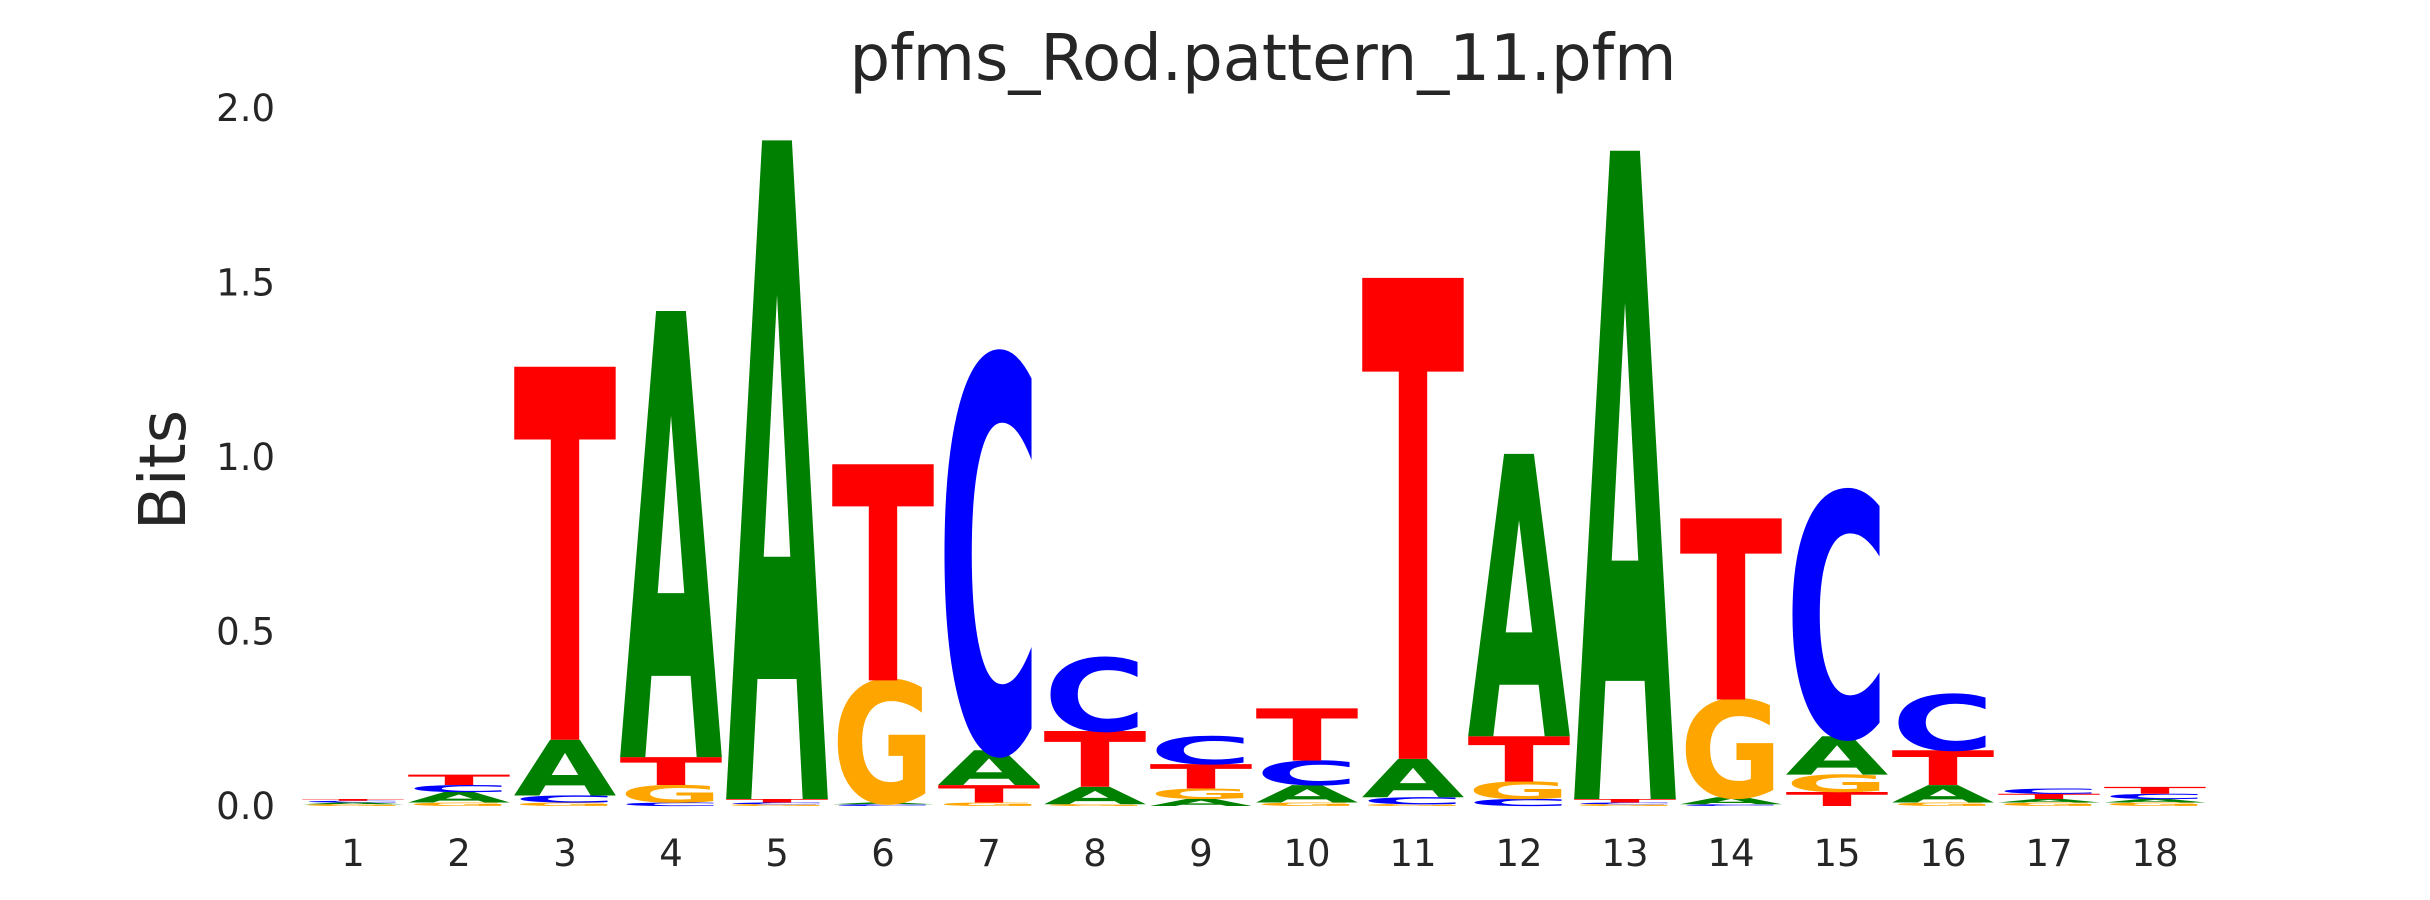 This screenshot has height=900, width=2430. Describe the element at coordinates (1624, 853) in the screenshot. I see `x-tick-label: 13` at that location.